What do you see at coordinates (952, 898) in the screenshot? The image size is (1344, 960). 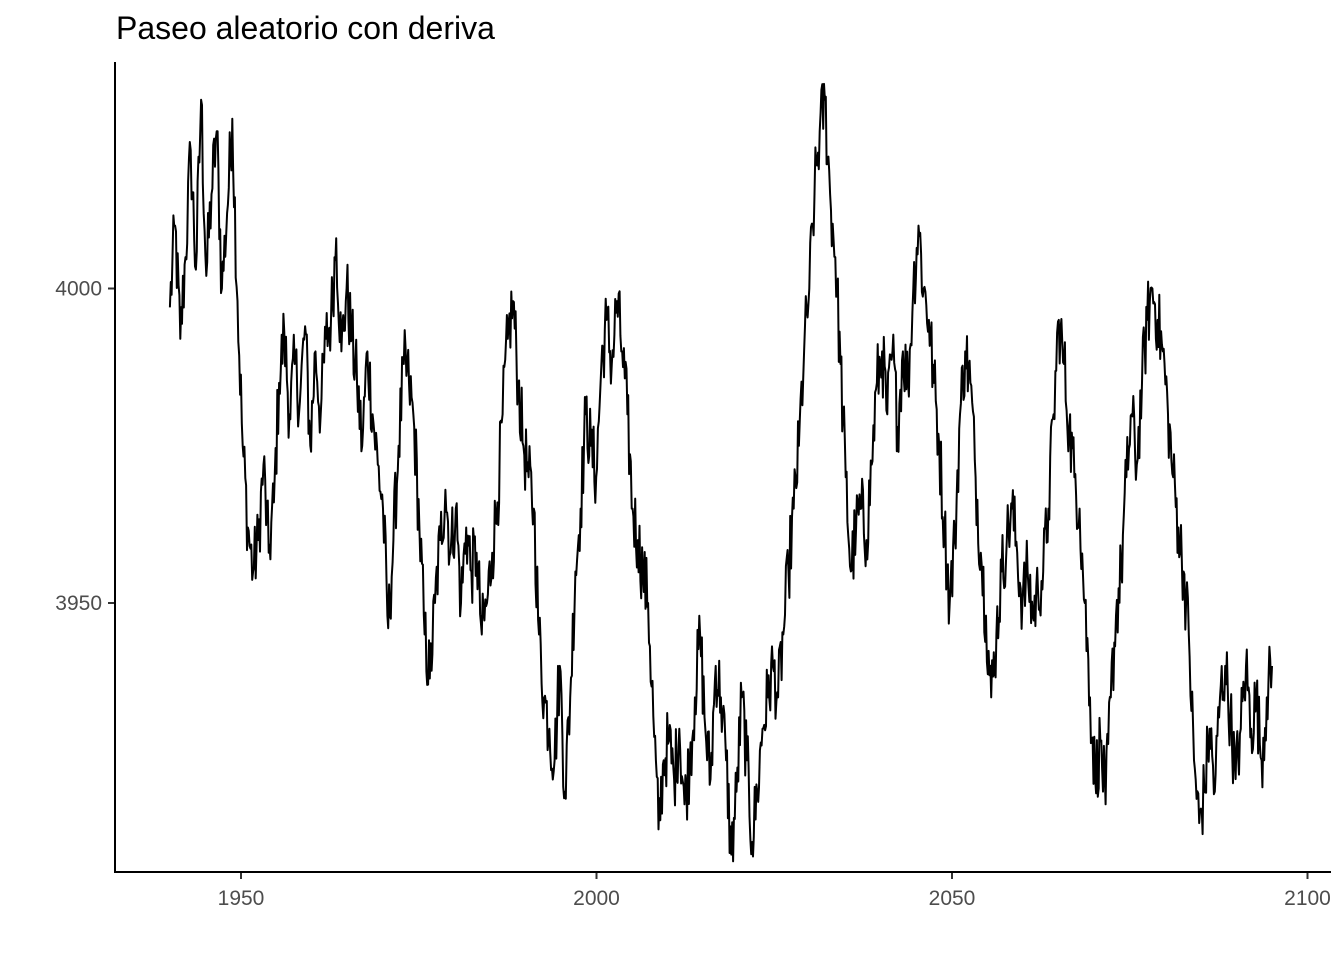 I see `x-tick-label: 2050` at bounding box center [952, 898].